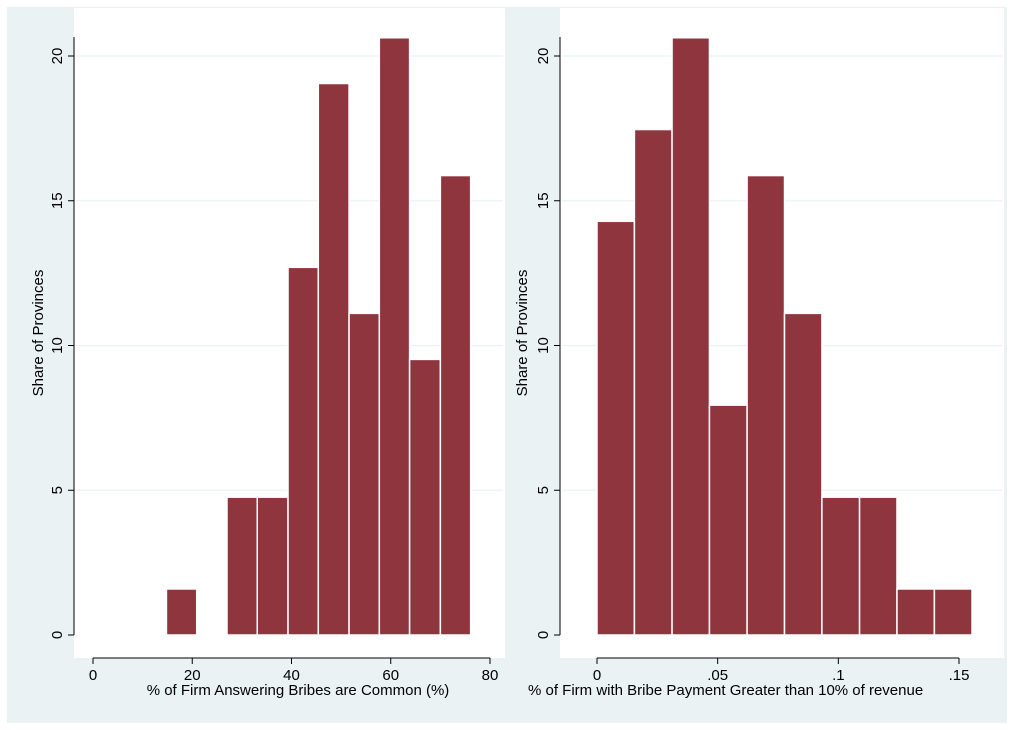  Describe the element at coordinates (57, 490) in the screenshot. I see `left-y-tick-label: 5` at that location.